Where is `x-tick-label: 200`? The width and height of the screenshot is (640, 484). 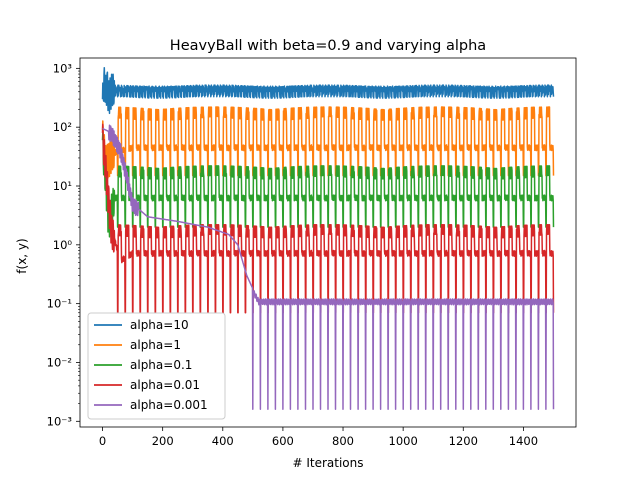
x-tick-label: 200 is located at coordinates (163, 441).